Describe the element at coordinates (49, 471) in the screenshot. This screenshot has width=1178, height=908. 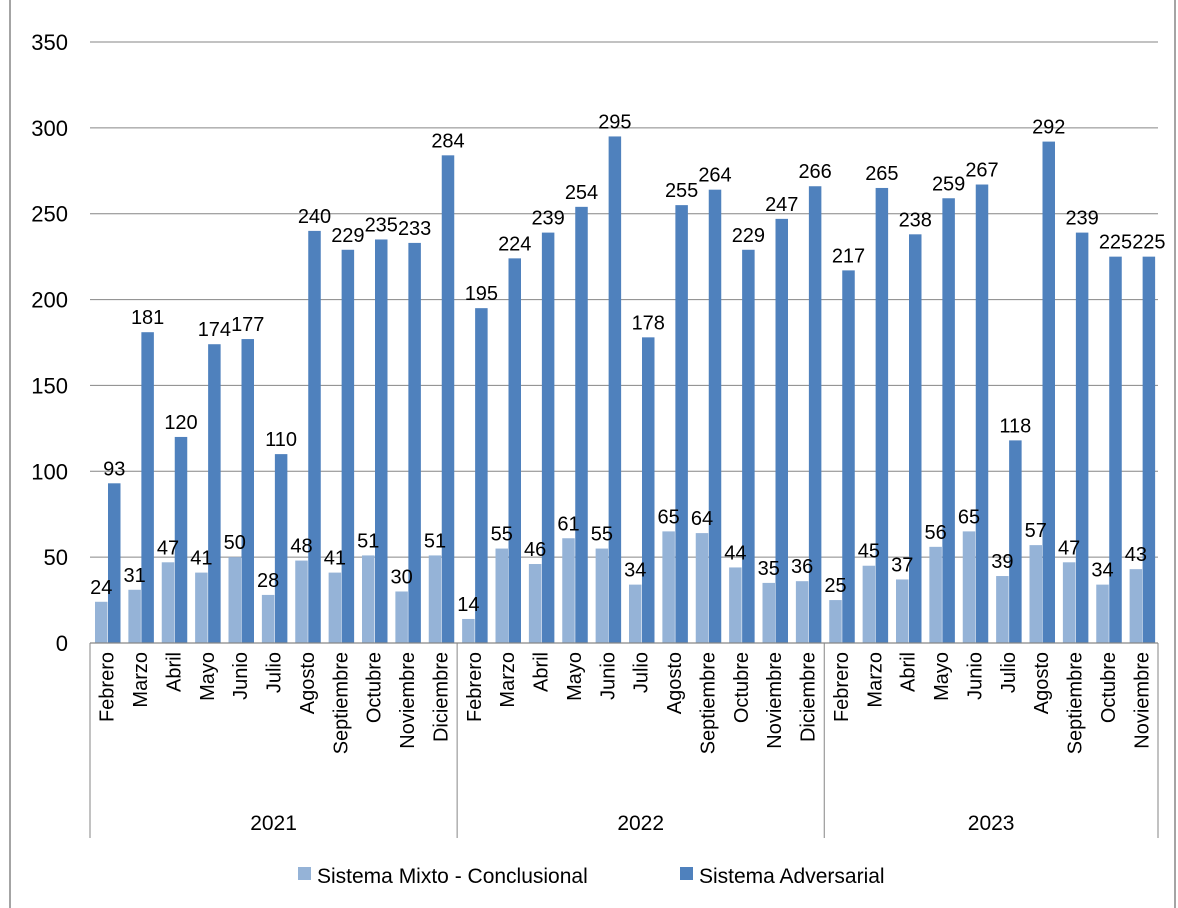
I see `y-tick-label: 100` at that location.